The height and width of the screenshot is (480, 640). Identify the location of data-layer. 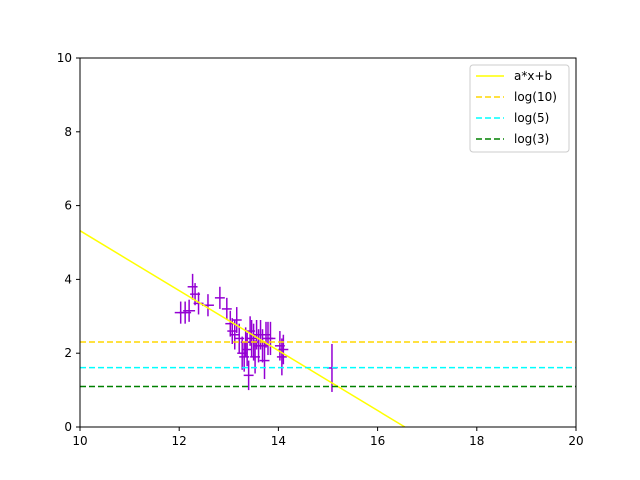
(255, 332).